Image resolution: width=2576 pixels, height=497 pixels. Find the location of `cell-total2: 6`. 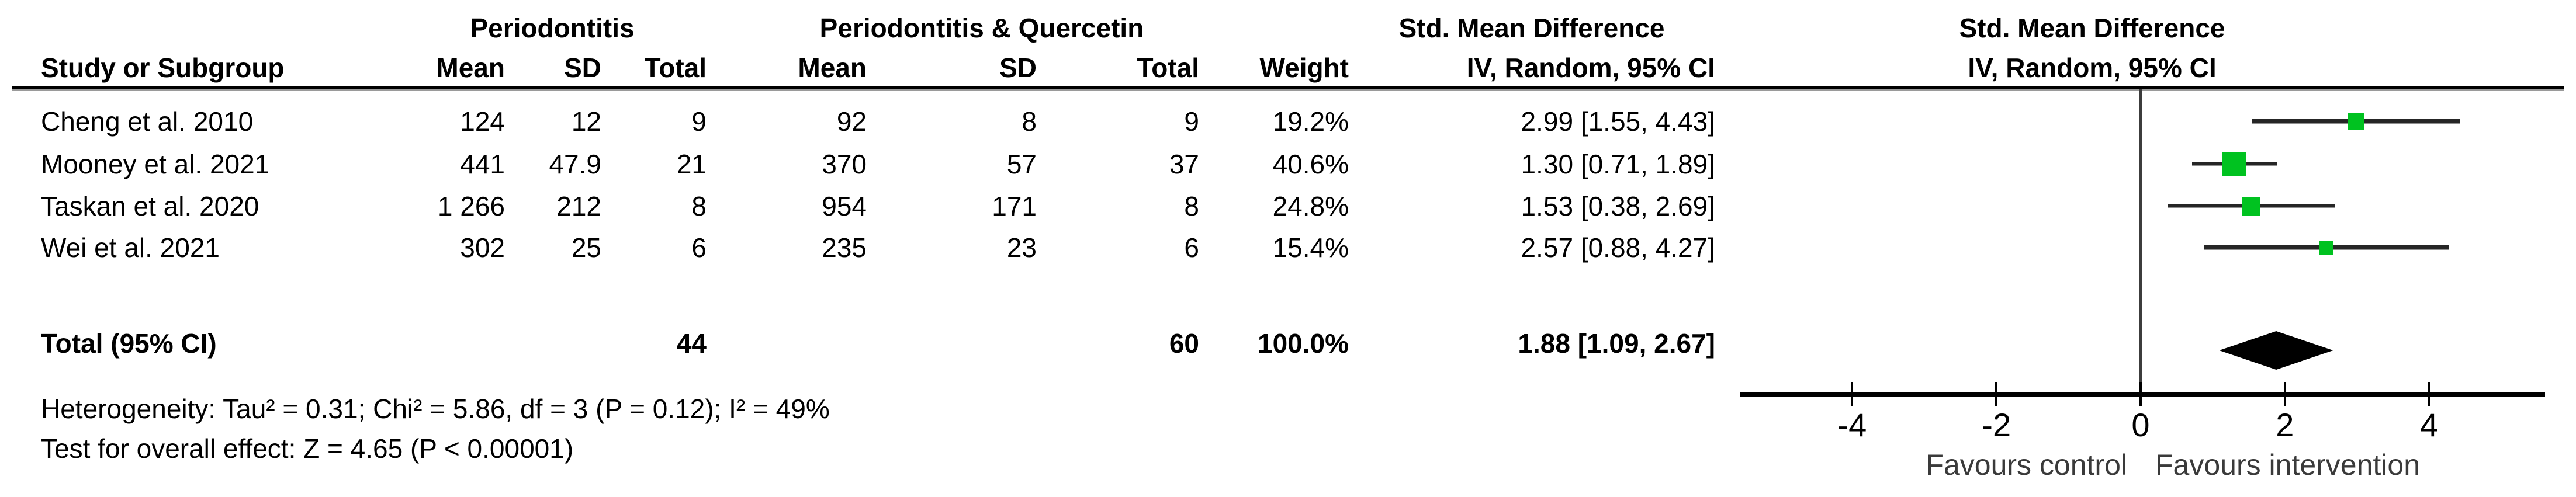

cell-total2: 6 is located at coordinates (1191, 247).